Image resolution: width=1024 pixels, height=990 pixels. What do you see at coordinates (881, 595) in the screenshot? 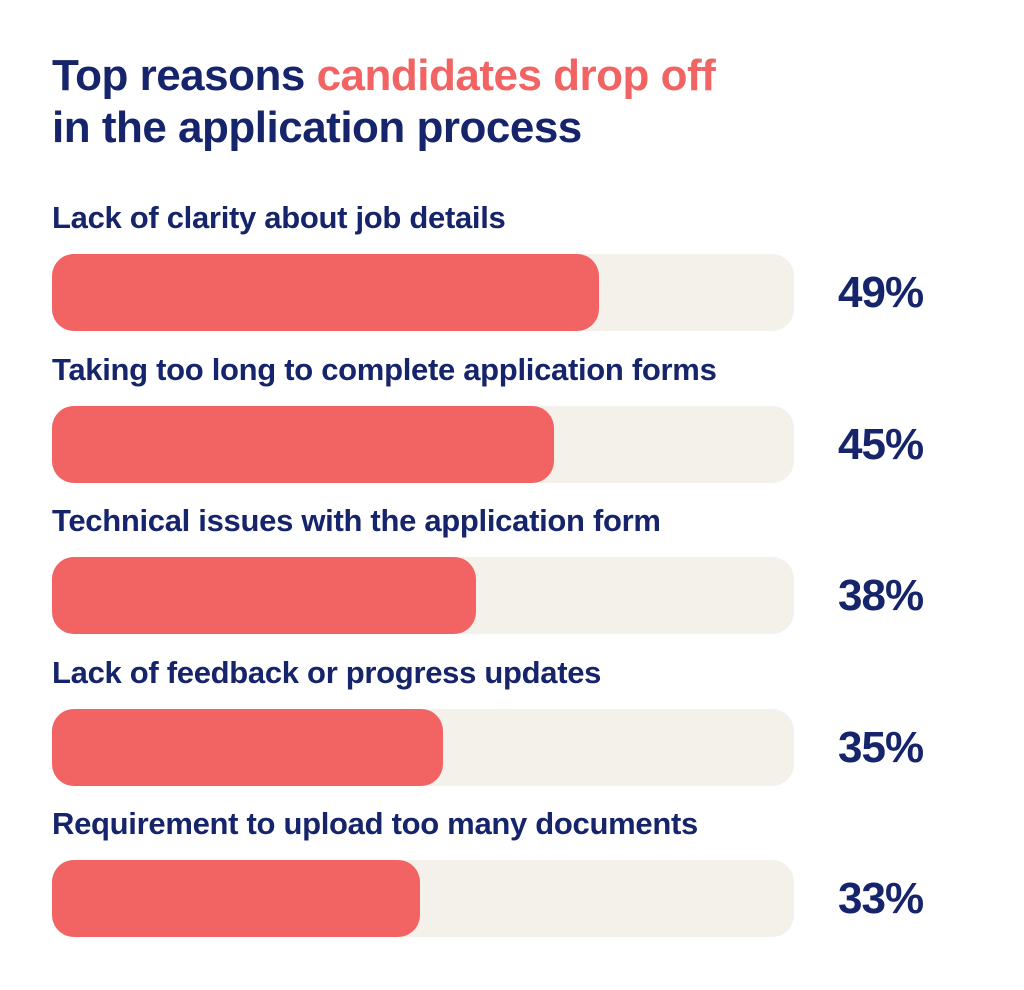
I see `bar-value-label: 38%` at bounding box center [881, 595].